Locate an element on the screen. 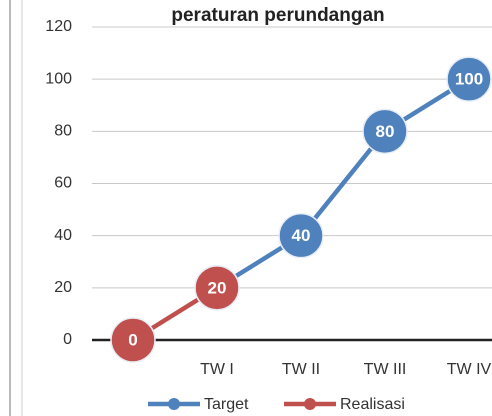 The image size is (492, 416). y-tick-label: 40 is located at coordinates (63, 235).